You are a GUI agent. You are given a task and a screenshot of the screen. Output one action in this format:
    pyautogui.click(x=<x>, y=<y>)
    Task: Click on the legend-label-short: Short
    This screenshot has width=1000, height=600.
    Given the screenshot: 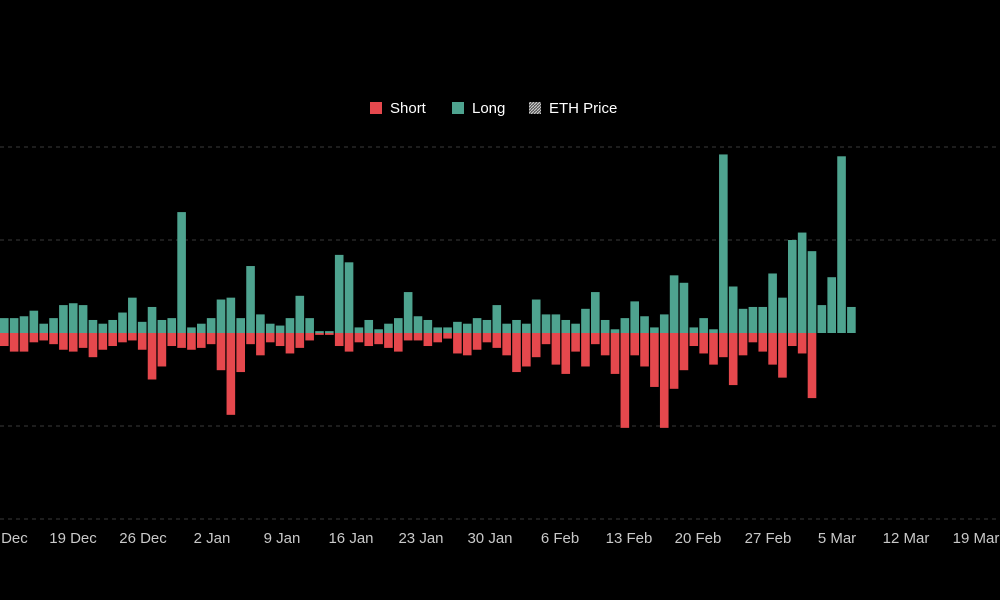 What is the action you would take?
    pyautogui.click(x=408, y=108)
    